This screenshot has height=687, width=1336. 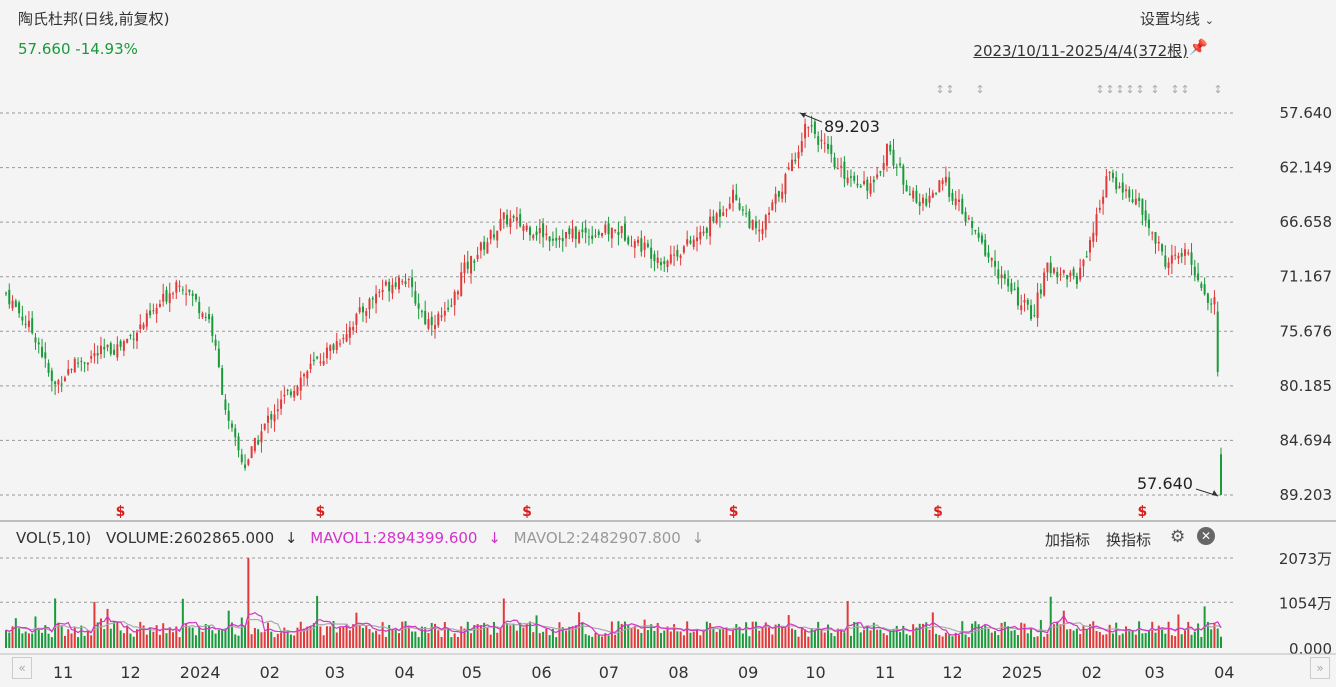 What do you see at coordinates (270, 672) in the screenshot?
I see `x-tick-label: 02` at bounding box center [270, 672].